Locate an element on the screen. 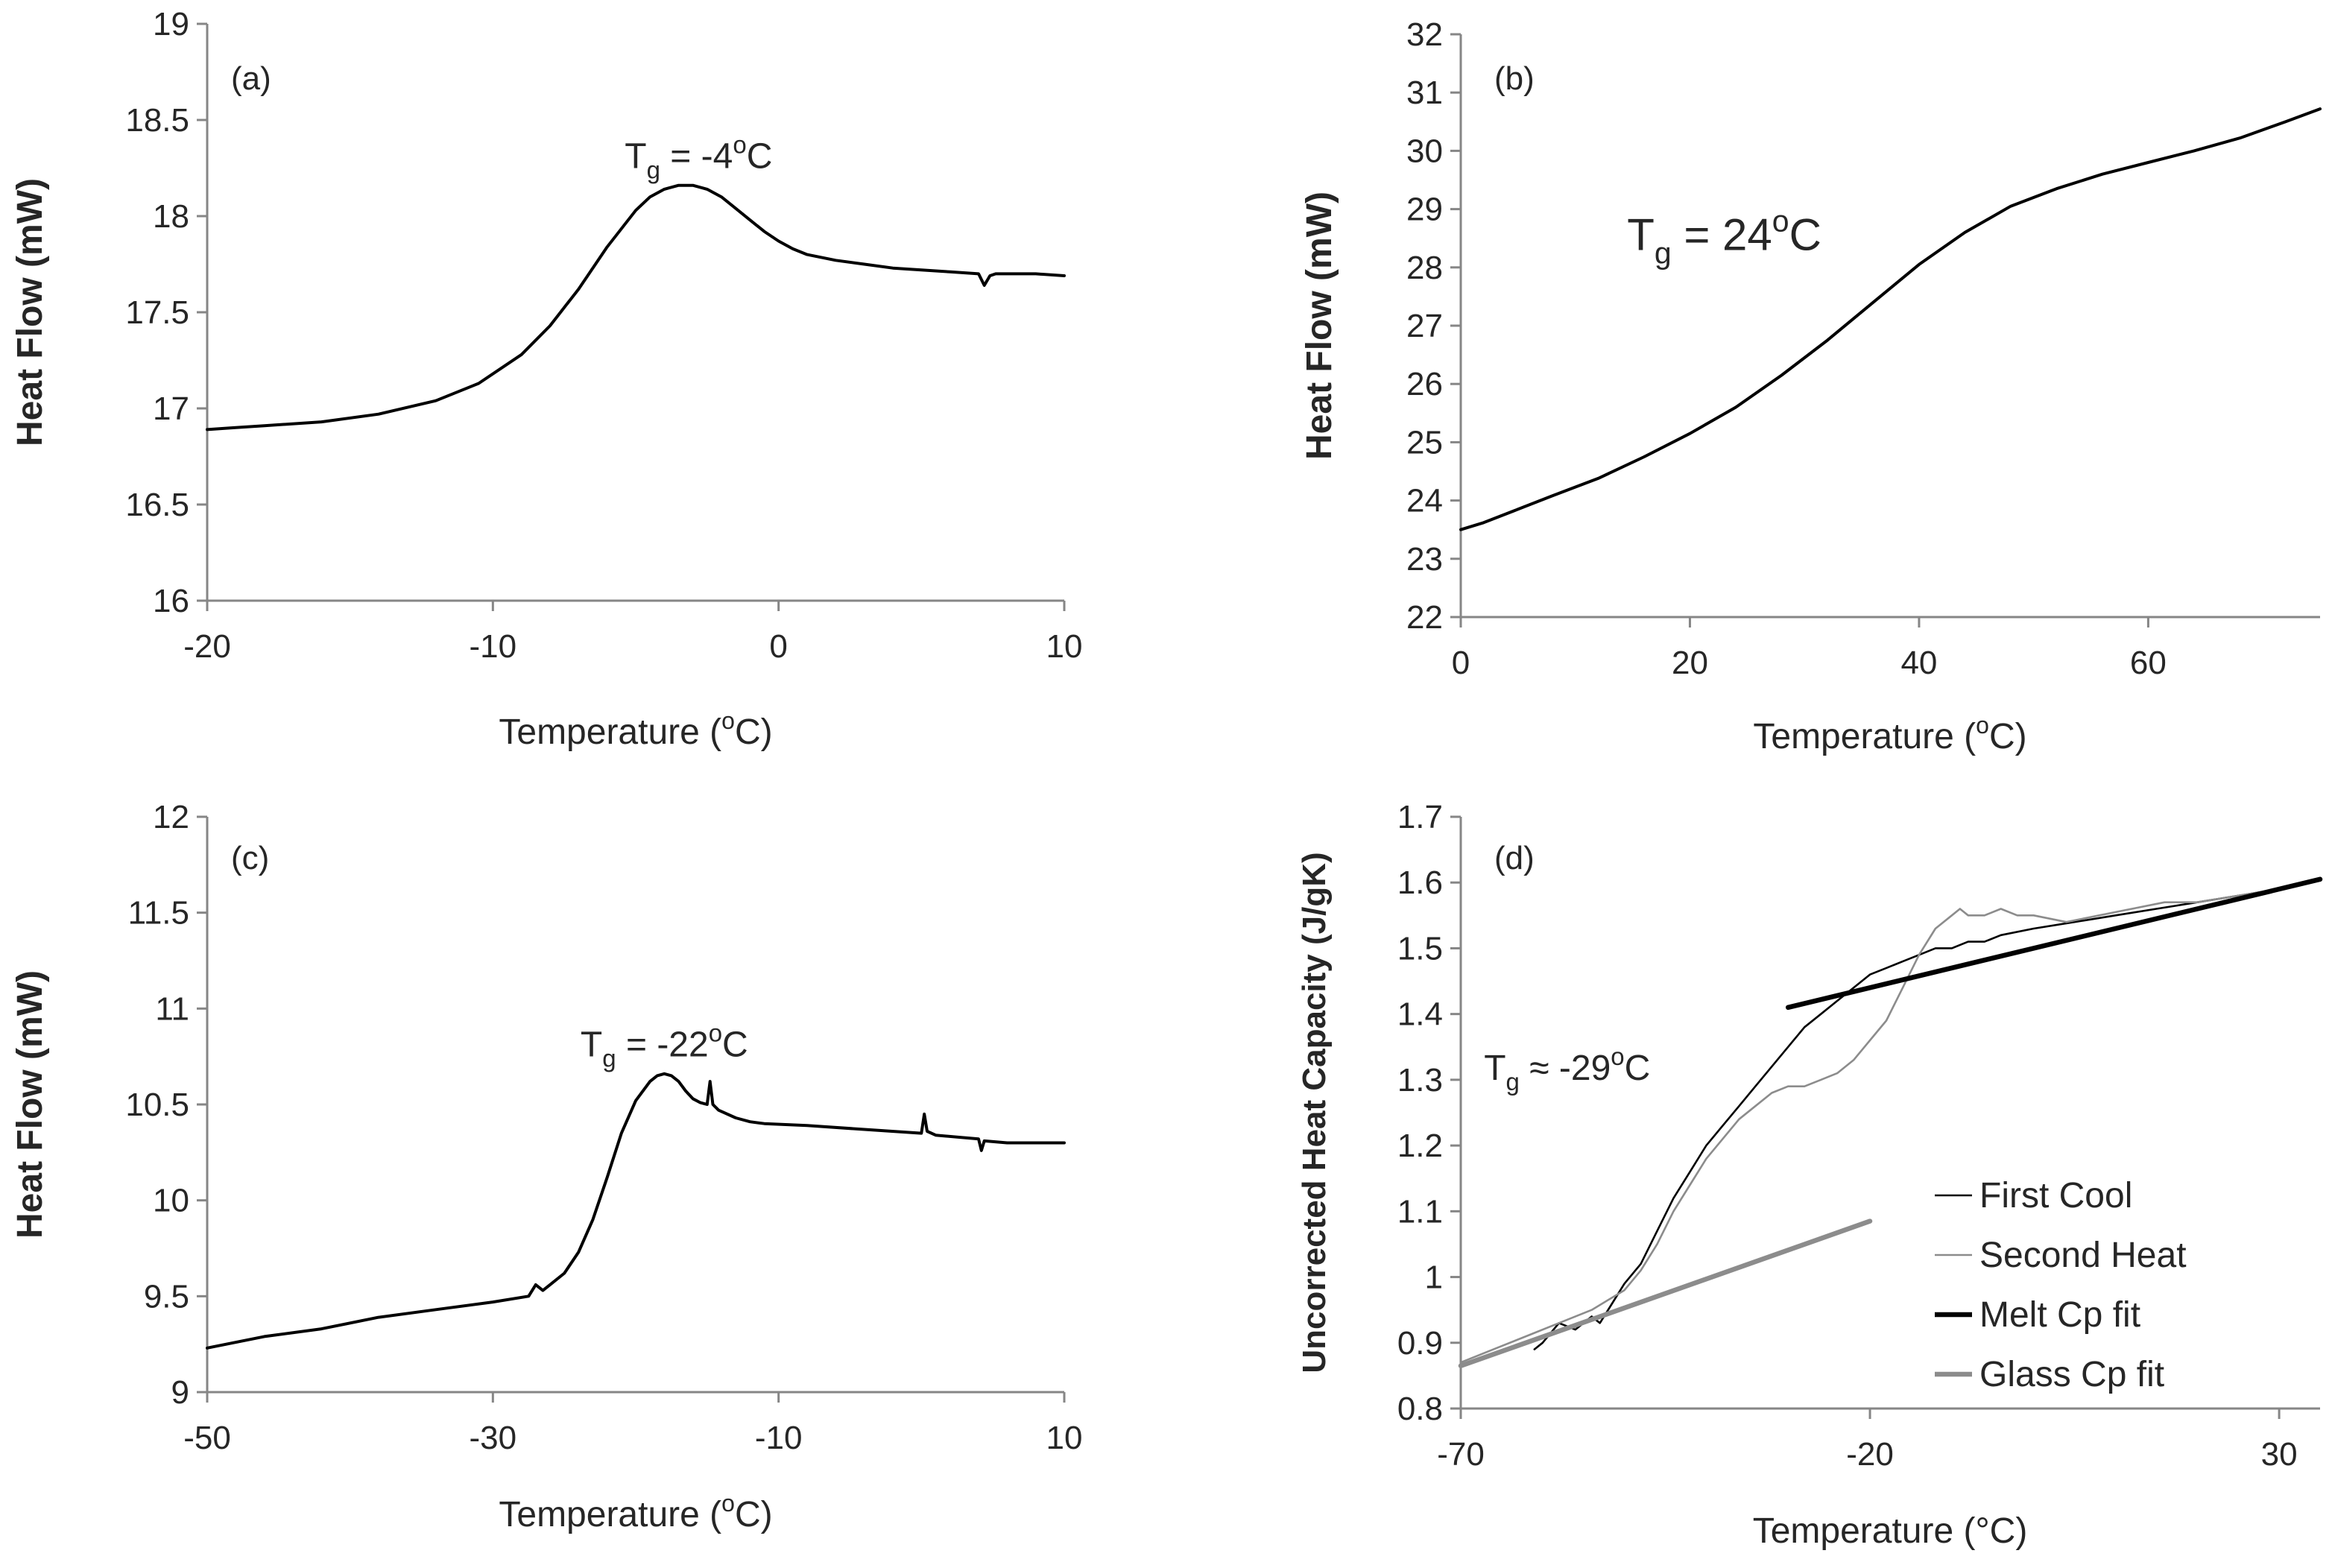  panel-d-y-tick-label: 1.5 is located at coordinates (1420, 949).